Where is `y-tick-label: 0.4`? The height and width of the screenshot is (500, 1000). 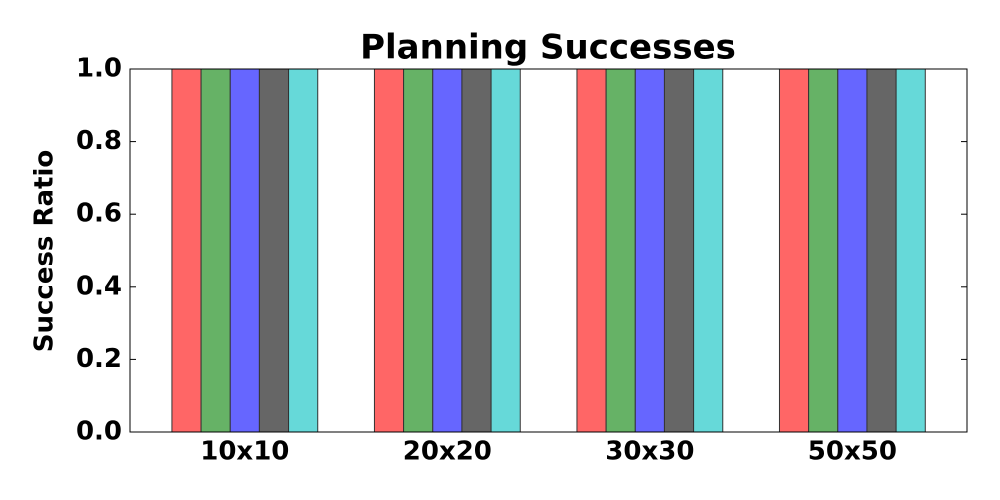
y-tick-label: 0.4 is located at coordinates (99, 286).